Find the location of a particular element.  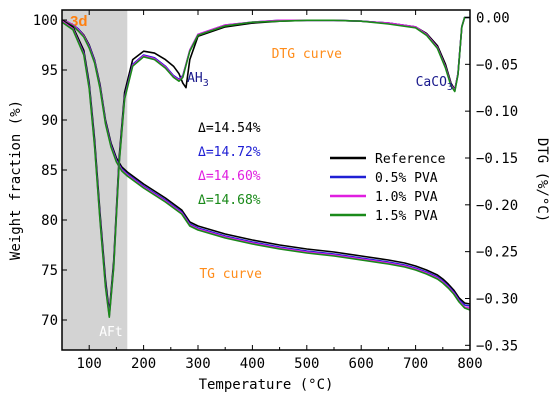

x-axis-title: Temperature (°C) is located at coordinates (266, 385).